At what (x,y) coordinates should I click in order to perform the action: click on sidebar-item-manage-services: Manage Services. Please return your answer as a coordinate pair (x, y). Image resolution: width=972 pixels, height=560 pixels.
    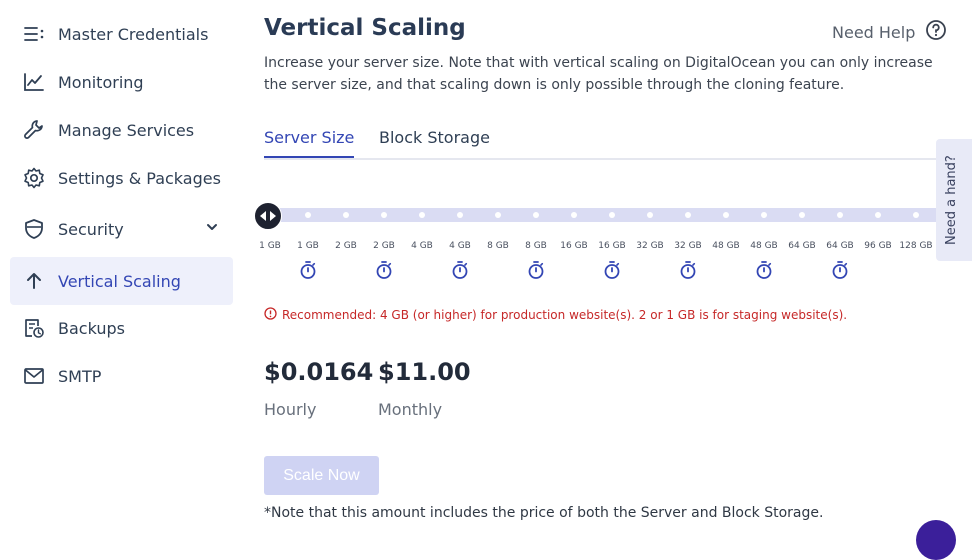
    Looking at the image, I should click on (121, 130).